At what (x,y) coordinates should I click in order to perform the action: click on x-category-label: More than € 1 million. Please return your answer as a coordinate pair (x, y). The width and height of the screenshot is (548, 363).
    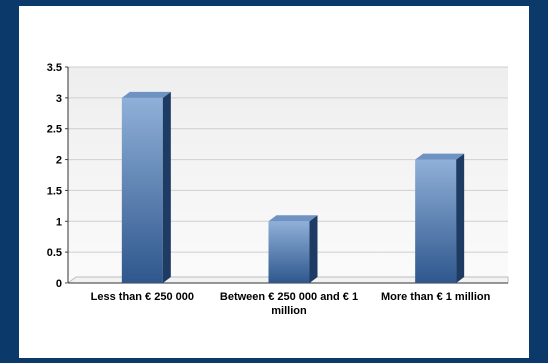
    Looking at the image, I should click on (436, 297).